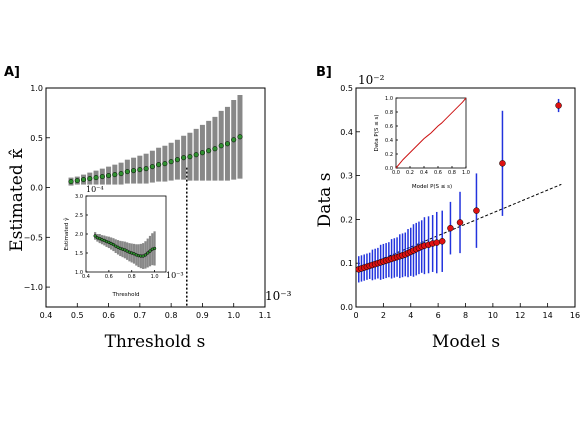  Describe the element at coordinates (396, 173) in the screenshot. I see `panel-b-inset-xtick-label: 0.0` at that location.